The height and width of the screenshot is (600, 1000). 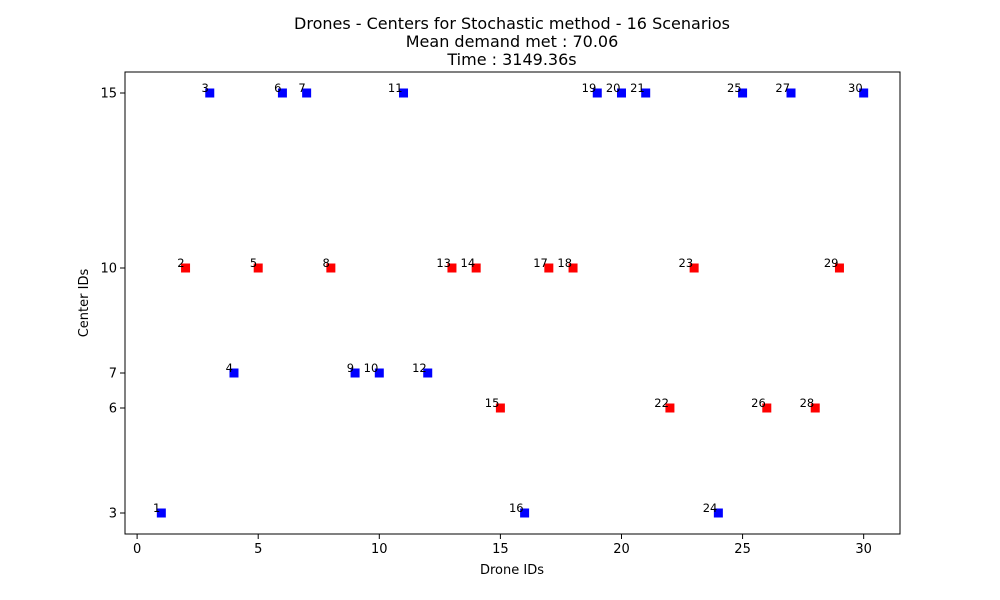 I want to click on point-label-29: 29, so click(x=831, y=263).